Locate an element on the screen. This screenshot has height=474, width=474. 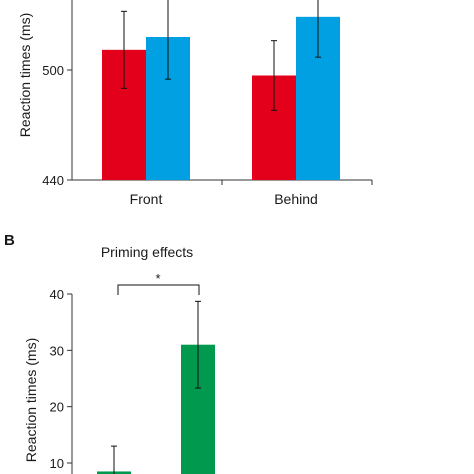
panel-b-tick-label: 20 is located at coordinates (57, 407).